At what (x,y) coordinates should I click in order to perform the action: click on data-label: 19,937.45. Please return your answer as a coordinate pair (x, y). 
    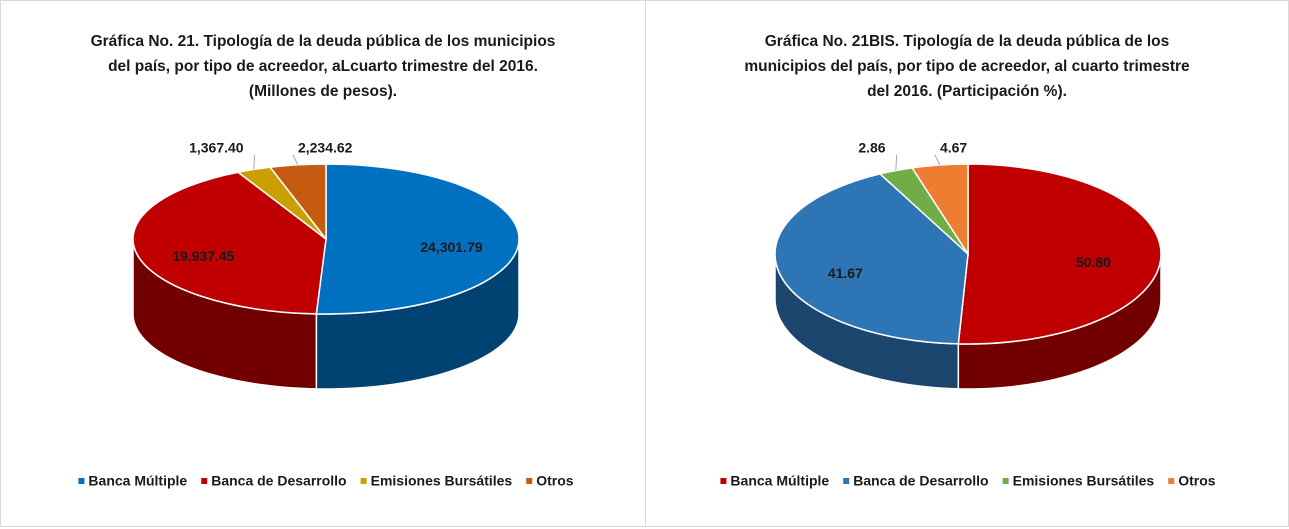
    Looking at the image, I should click on (203, 256).